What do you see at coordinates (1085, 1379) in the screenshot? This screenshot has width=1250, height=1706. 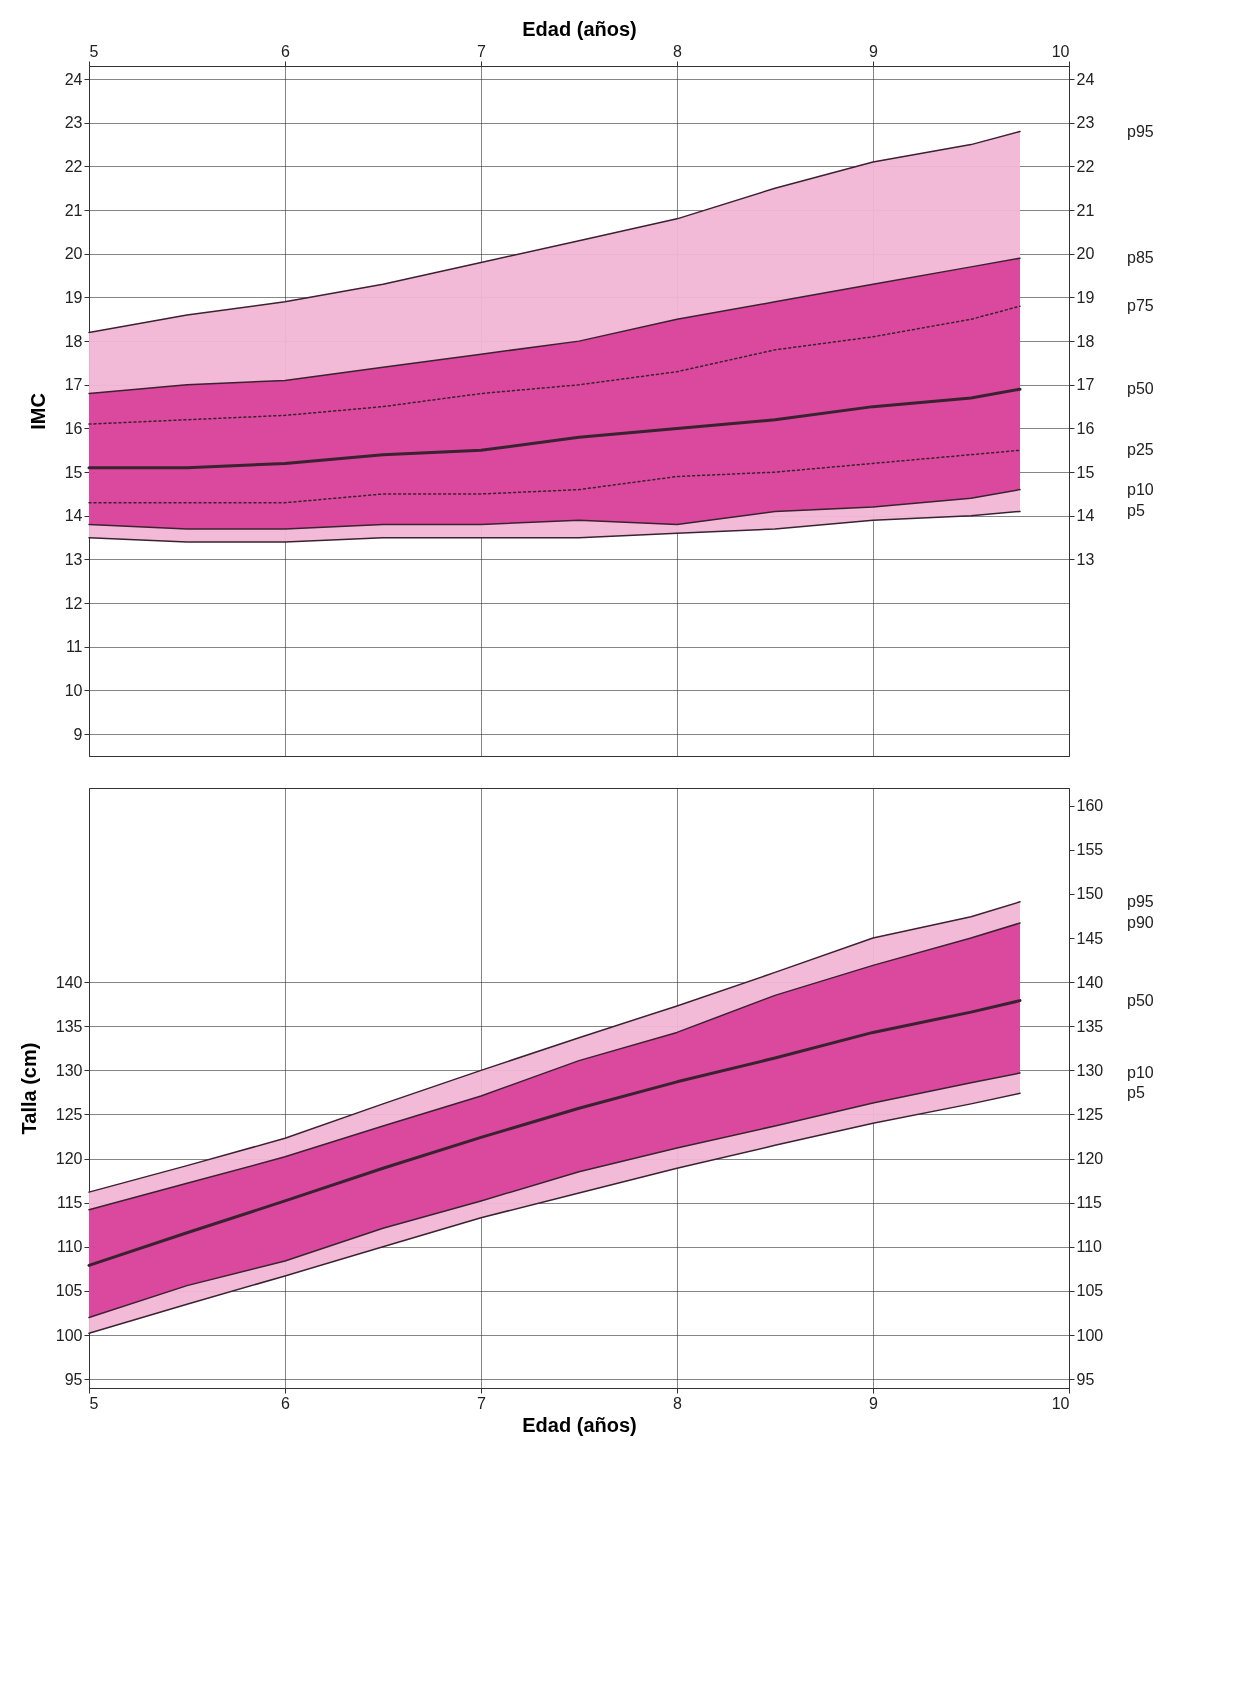 I see `y2-tick-label: 95` at bounding box center [1085, 1379].